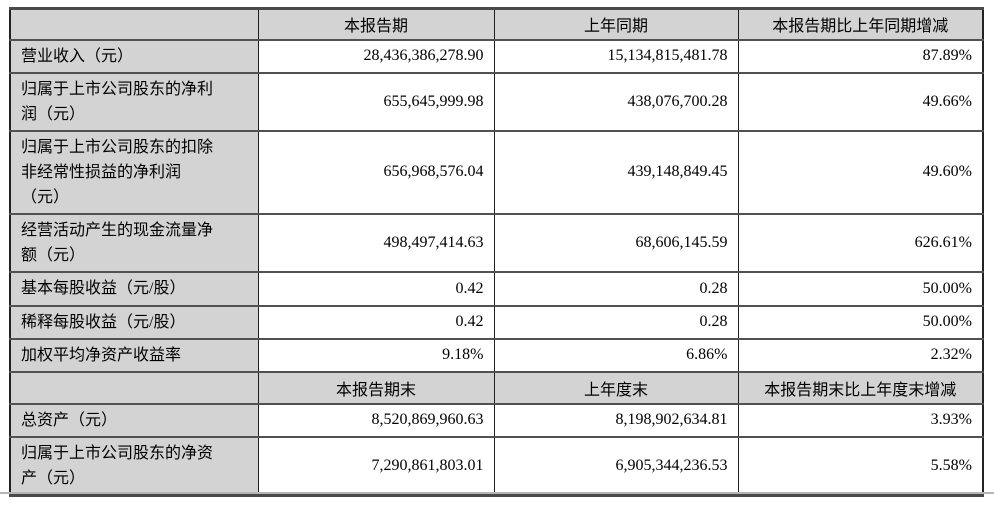 The image size is (994, 505). What do you see at coordinates (376, 24) in the screenshot?
I see `current-period-header: 本报告期` at bounding box center [376, 24].